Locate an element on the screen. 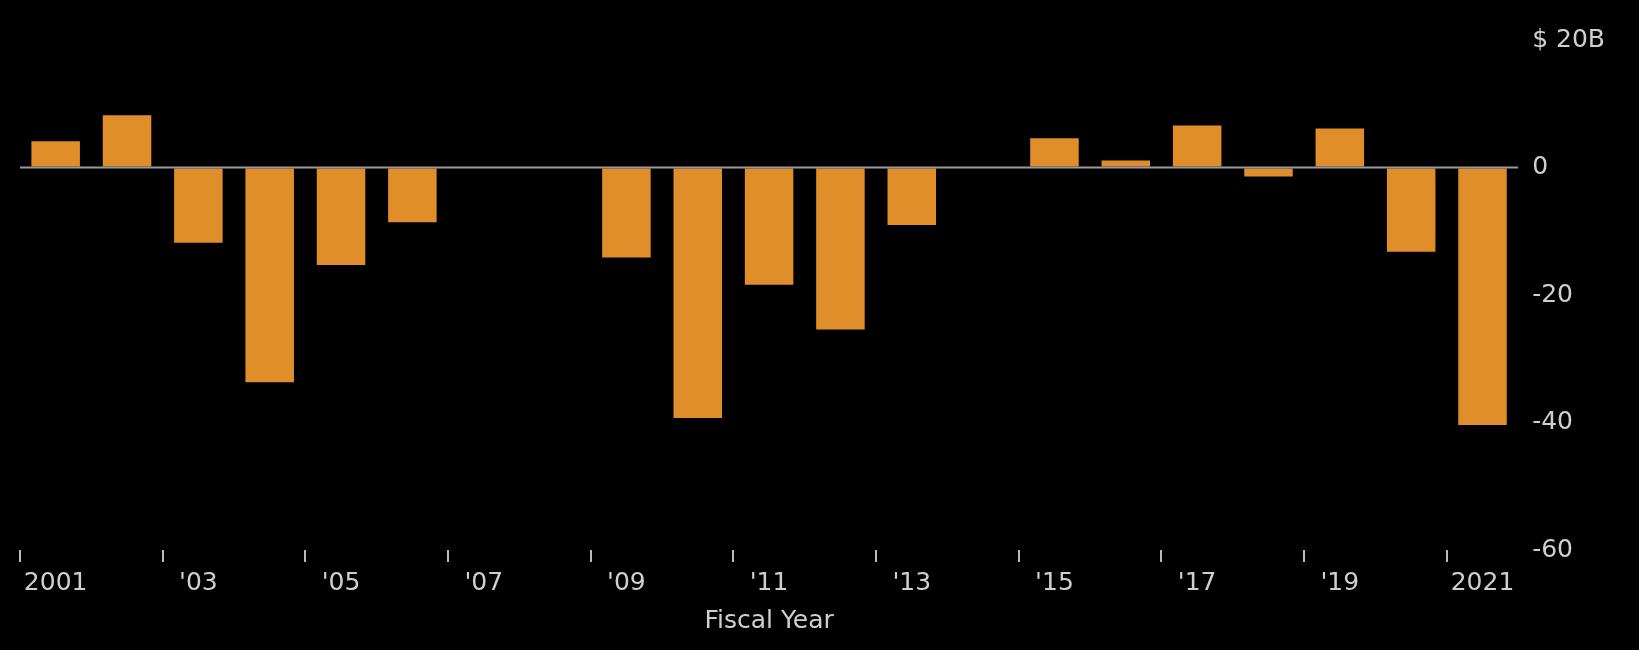  y-tick-label: -60 is located at coordinates (1553, 548).